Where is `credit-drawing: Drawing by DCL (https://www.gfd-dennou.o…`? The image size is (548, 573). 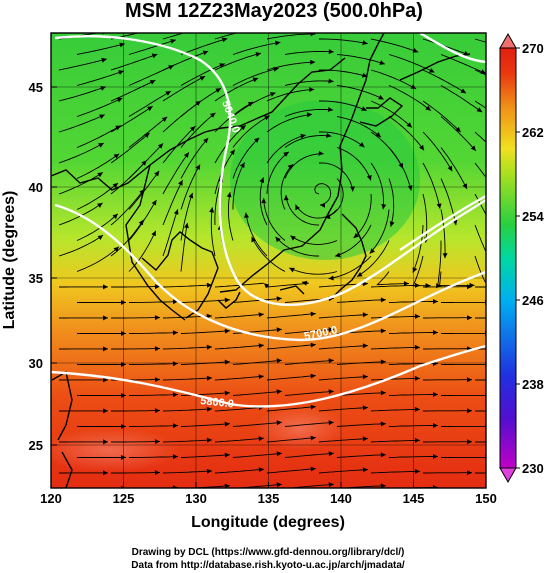 credit-drawing: Drawing by DCL (https://www.gfd-dennou.o… is located at coordinates (268, 552).